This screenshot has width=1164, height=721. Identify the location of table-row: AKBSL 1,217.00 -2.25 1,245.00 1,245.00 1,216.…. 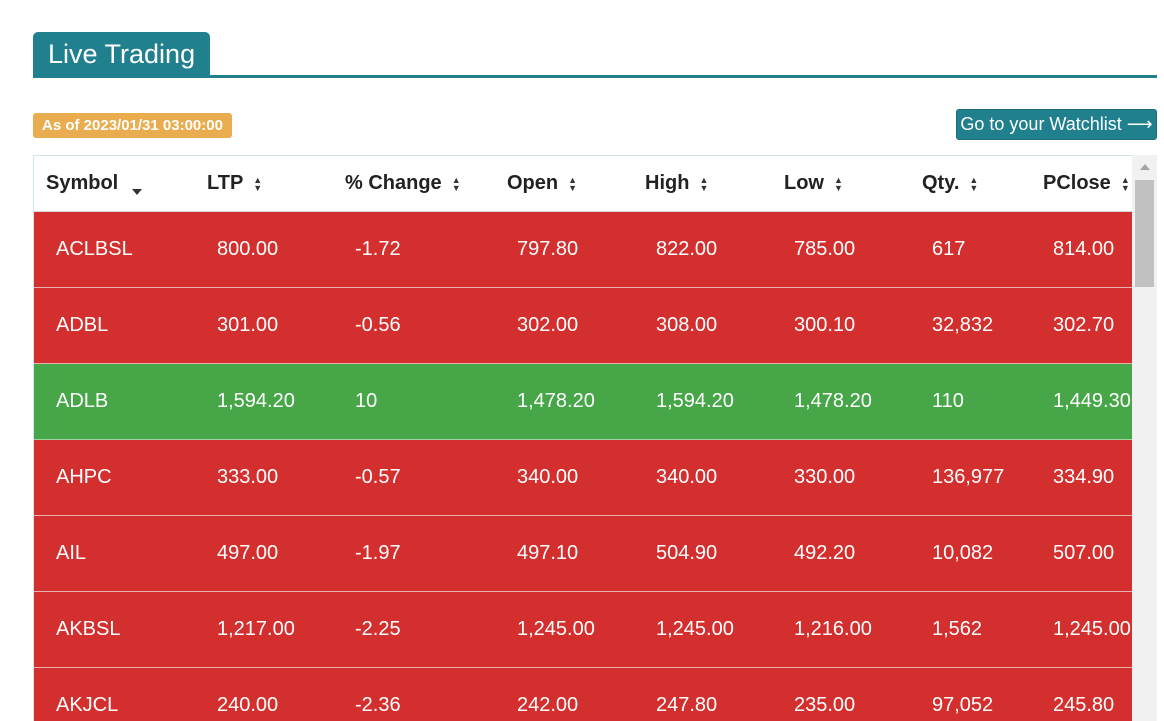
(583, 630).